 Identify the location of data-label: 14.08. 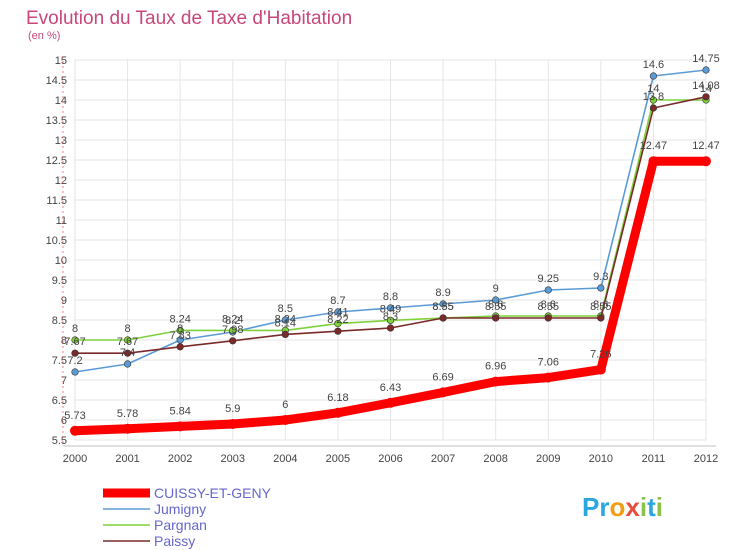
(706, 86).